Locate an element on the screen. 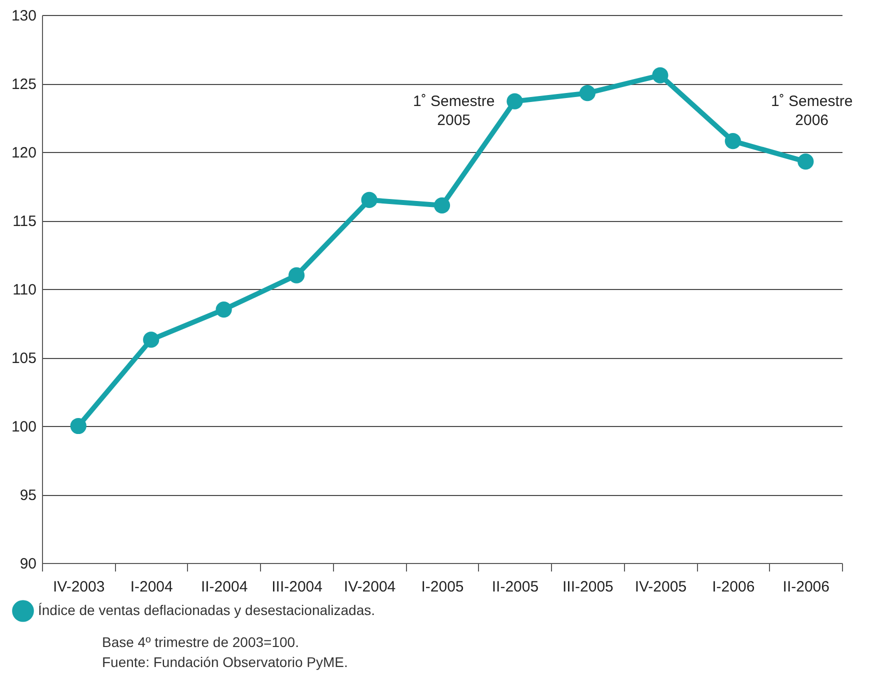 The image size is (873, 677). y-tick-label: 90 is located at coordinates (28, 564).